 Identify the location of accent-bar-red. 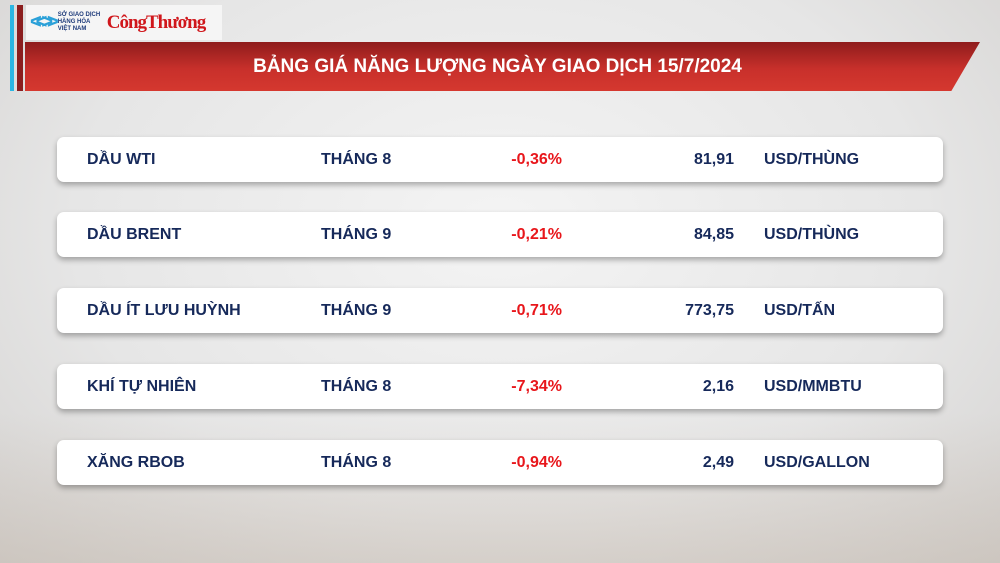
(20, 48).